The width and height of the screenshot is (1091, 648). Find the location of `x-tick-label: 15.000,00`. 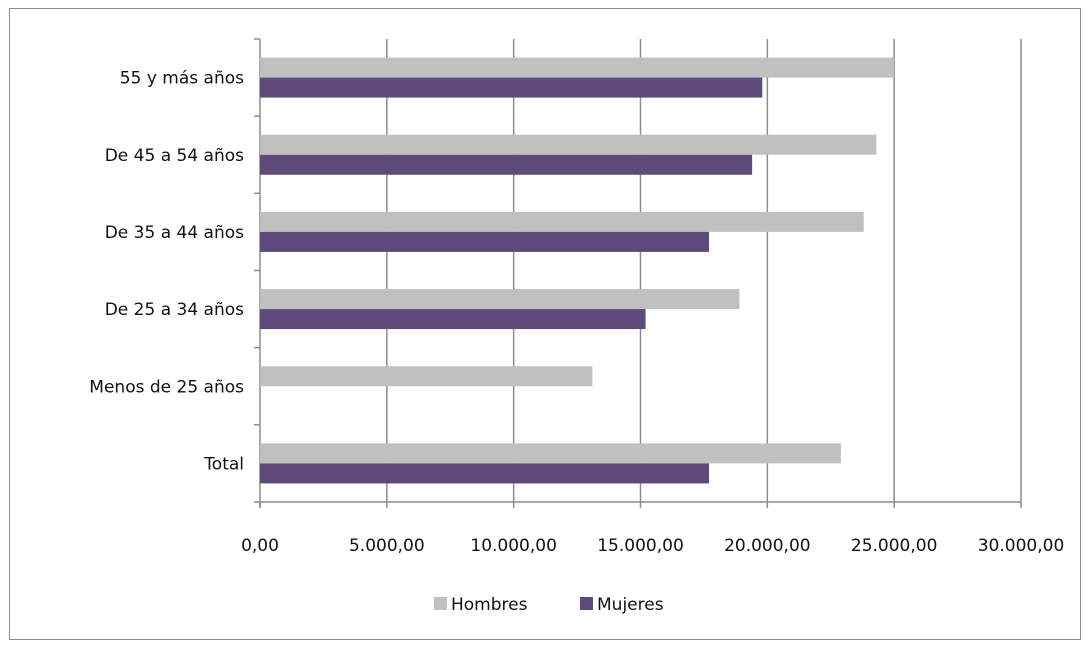

x-tick-label: 15.000,00 is located at coordinates (640, 546).